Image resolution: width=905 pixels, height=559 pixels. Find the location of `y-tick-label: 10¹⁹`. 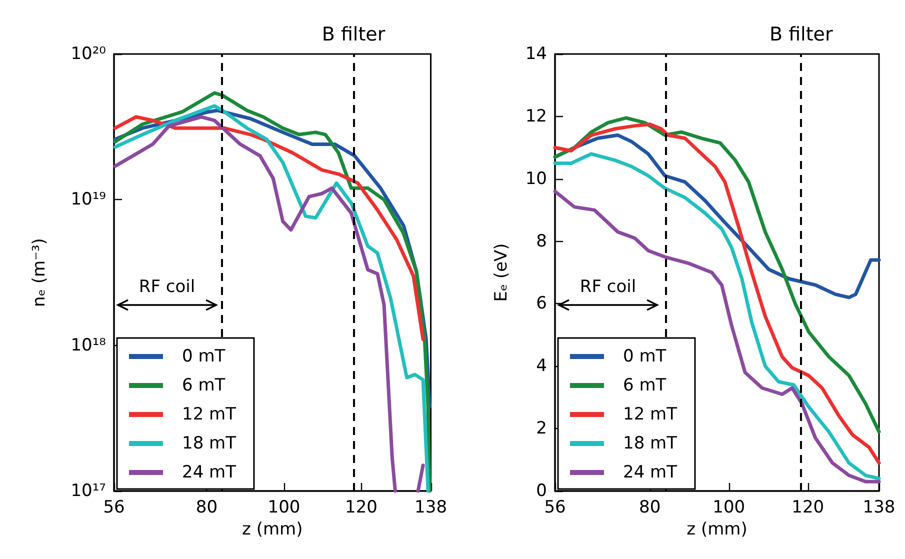

y-tick-label: 10¹⁹ is located at coordinates (88, 200).